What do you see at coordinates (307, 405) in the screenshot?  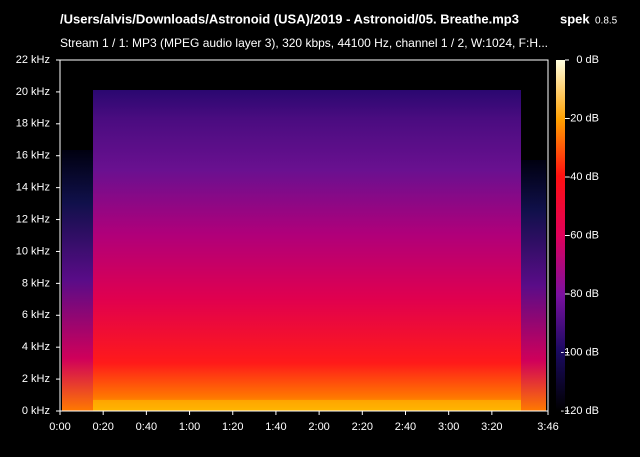 I see `spectrum-bass` at bounding box center [307, 405].